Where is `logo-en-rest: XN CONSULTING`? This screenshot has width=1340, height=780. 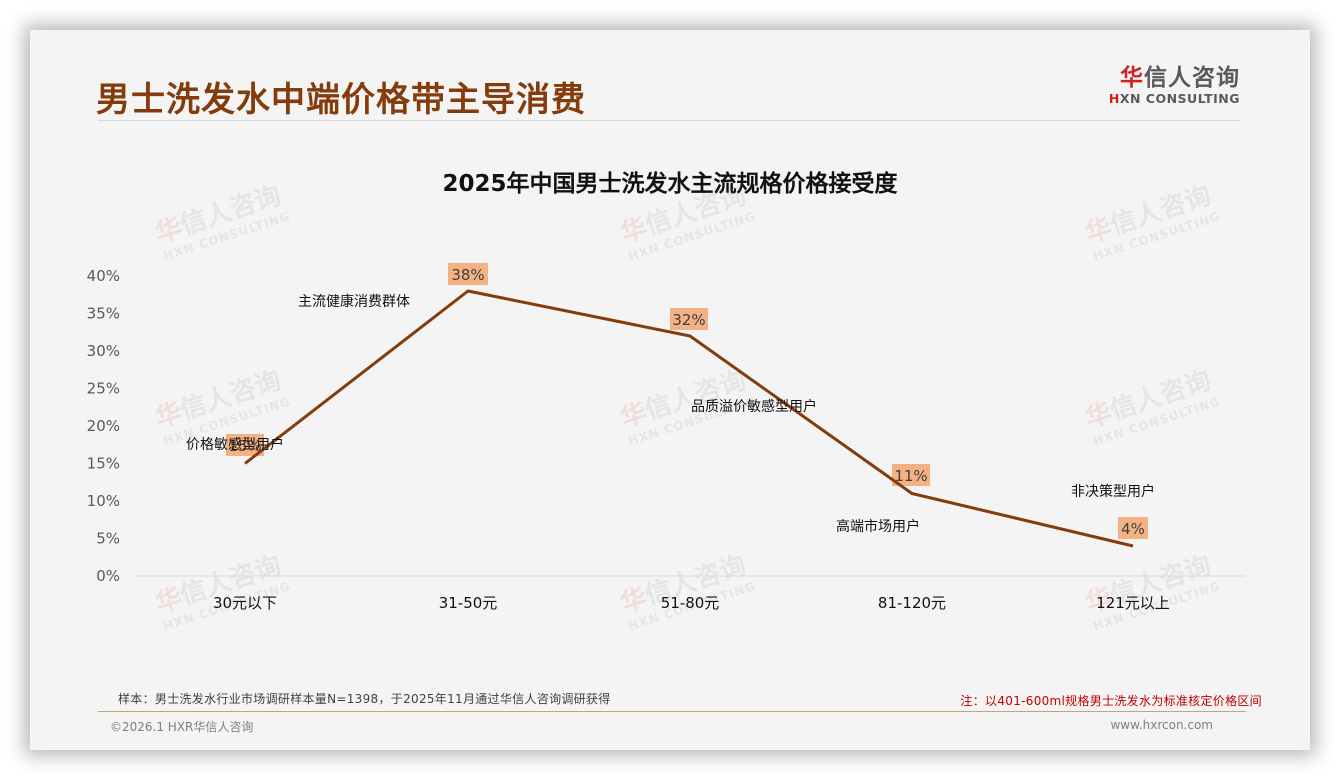
logo-en-rest: XN CONSULTING is located at coordinates (1179, 98).